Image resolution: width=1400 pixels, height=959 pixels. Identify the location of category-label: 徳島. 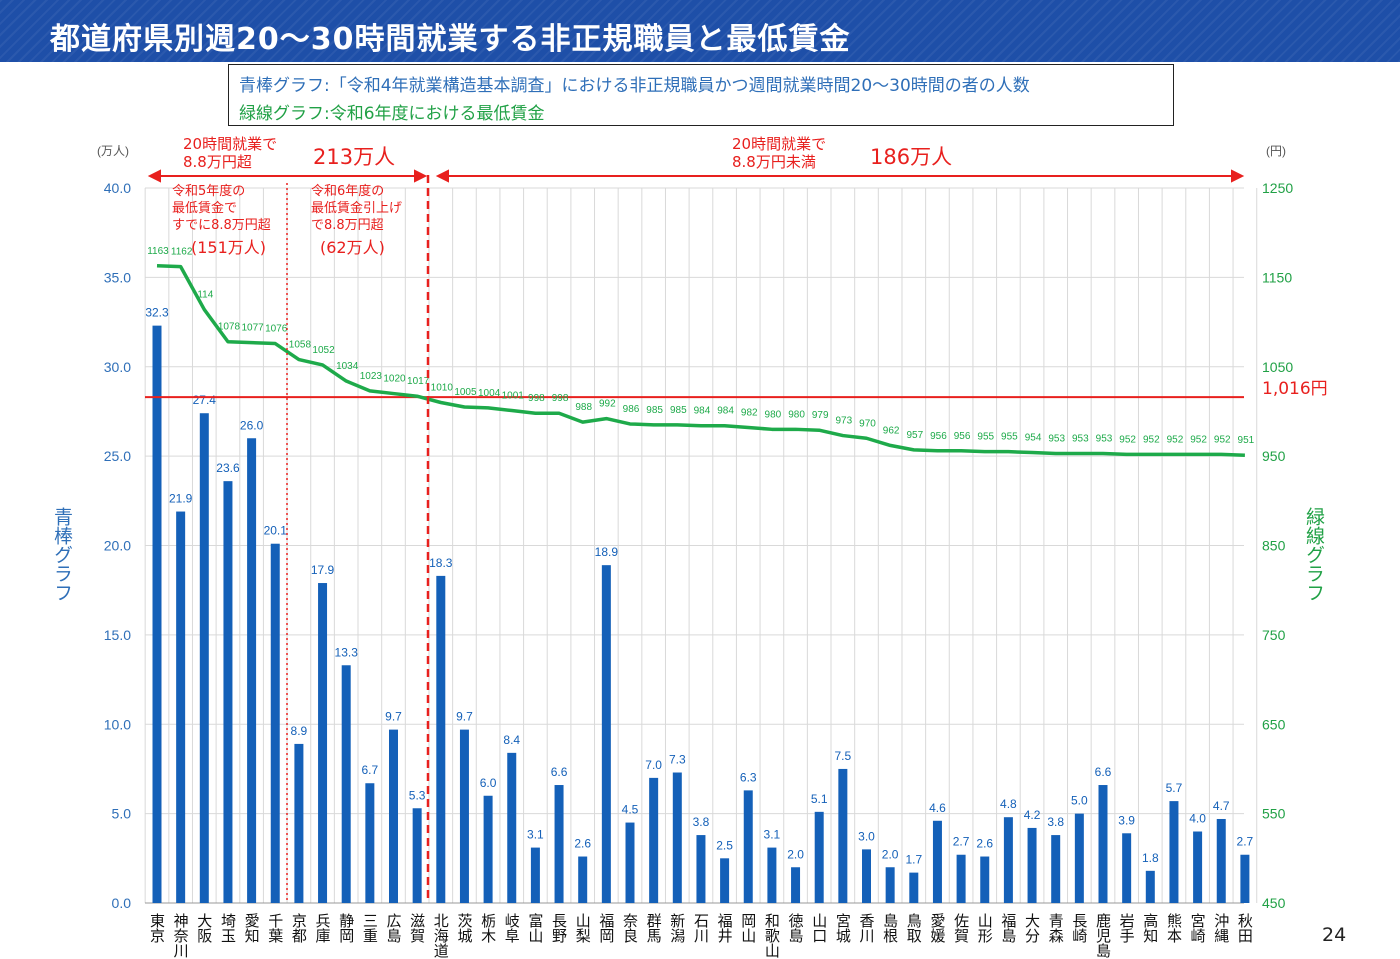
(796, 928).